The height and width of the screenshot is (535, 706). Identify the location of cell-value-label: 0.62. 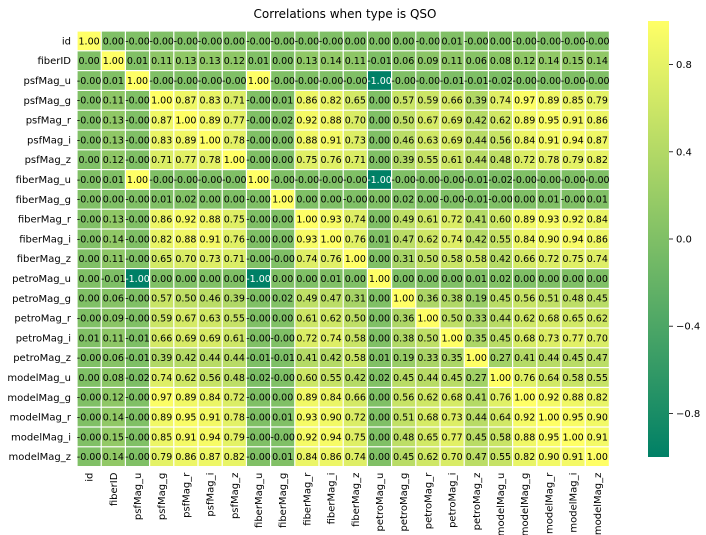
(331, 319).